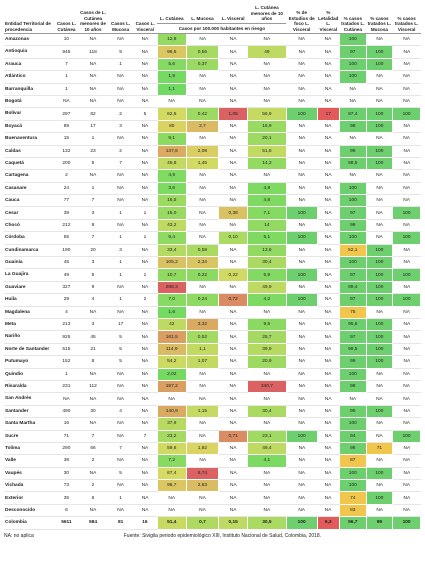 The width and height of the screenshot is (425, 569). Describe the element at coordinates (202, 163) in the screenshot. I see `table-cell: 1,45` at that location.